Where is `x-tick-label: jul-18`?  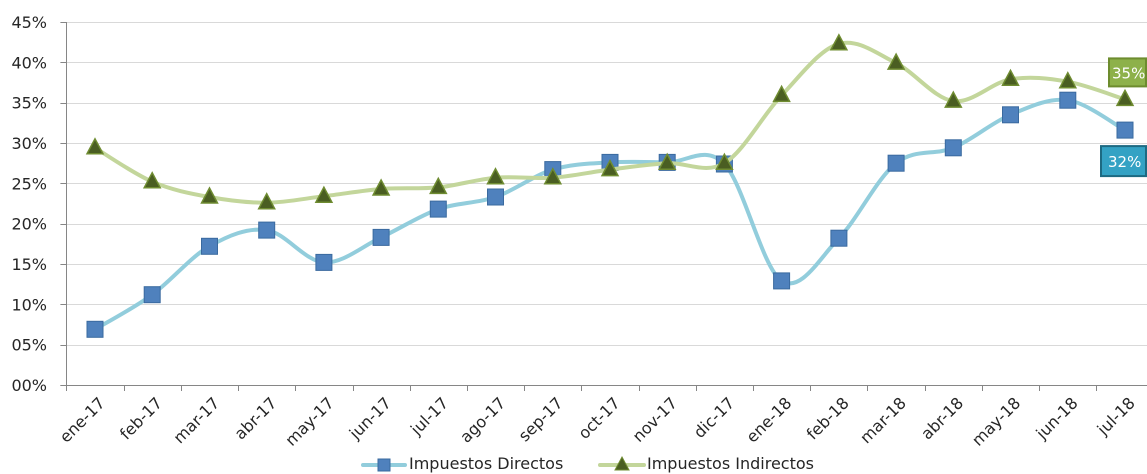 x-tick-label: jul-18 is located at coordinates (1116, 416).